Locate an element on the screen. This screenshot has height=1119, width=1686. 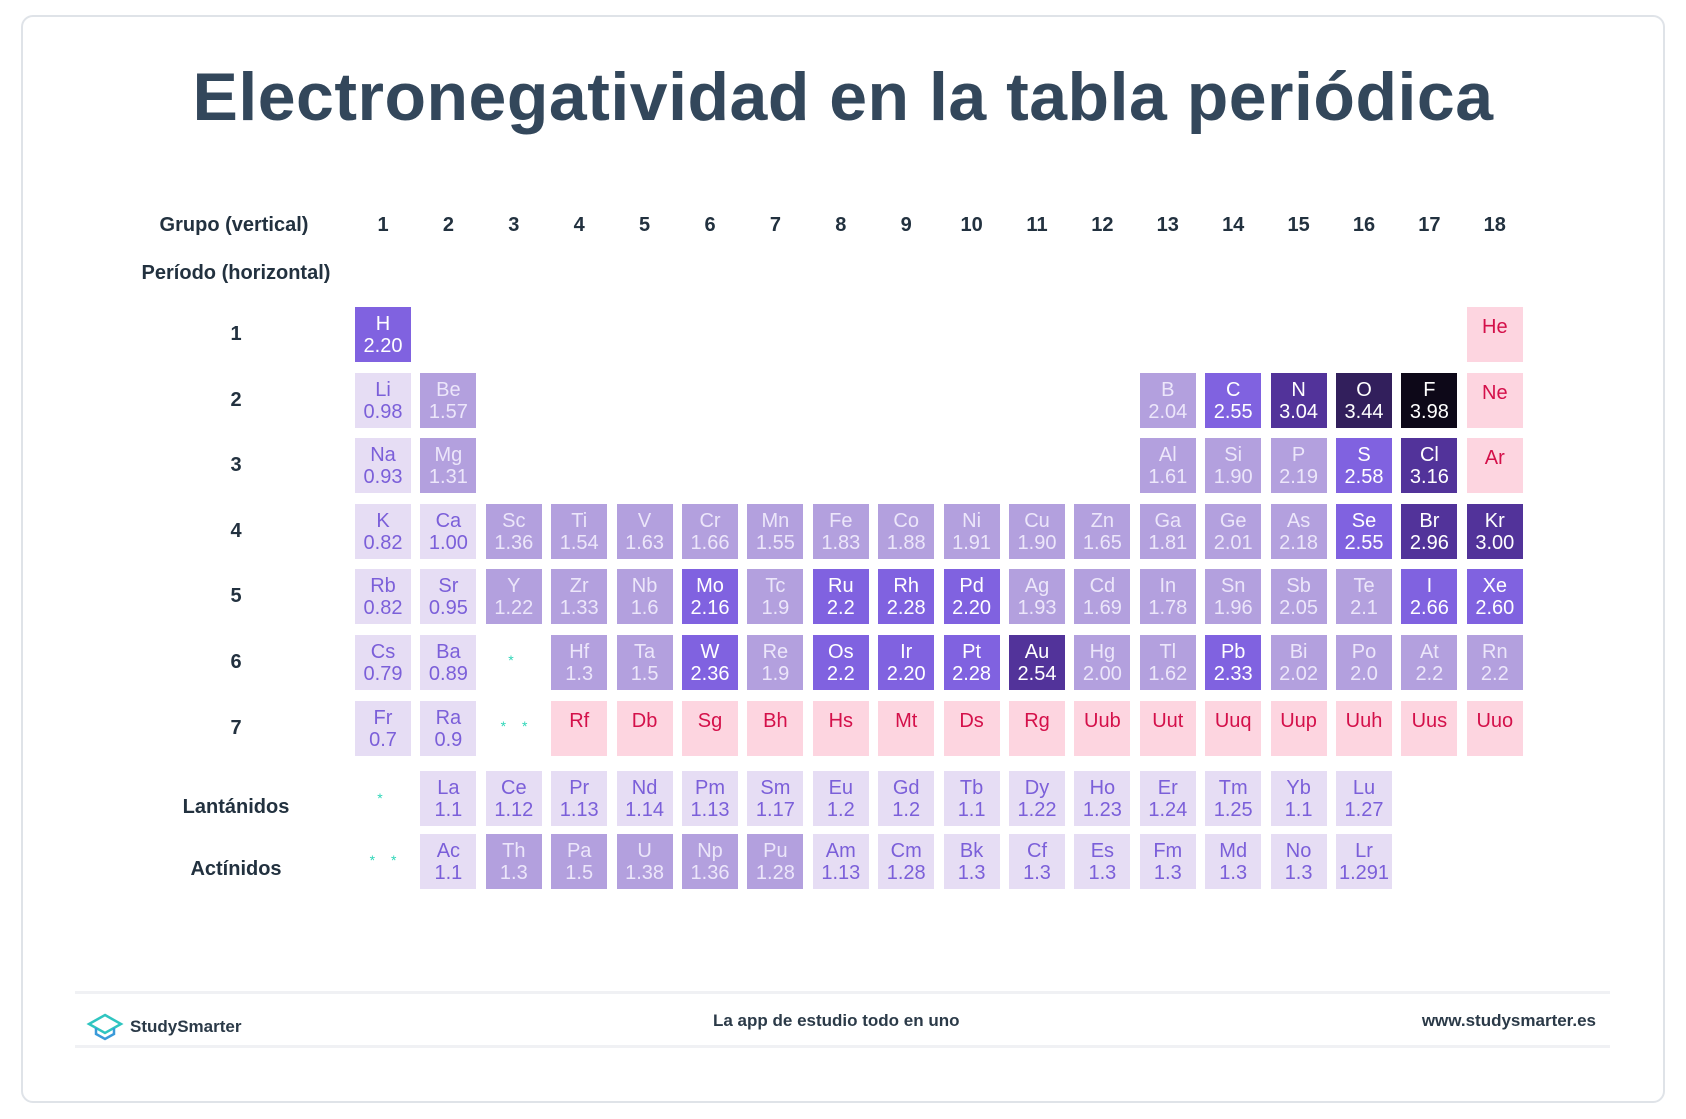
element-cell-Tc: Tc 1.9 is located at coordinates (775, 597).